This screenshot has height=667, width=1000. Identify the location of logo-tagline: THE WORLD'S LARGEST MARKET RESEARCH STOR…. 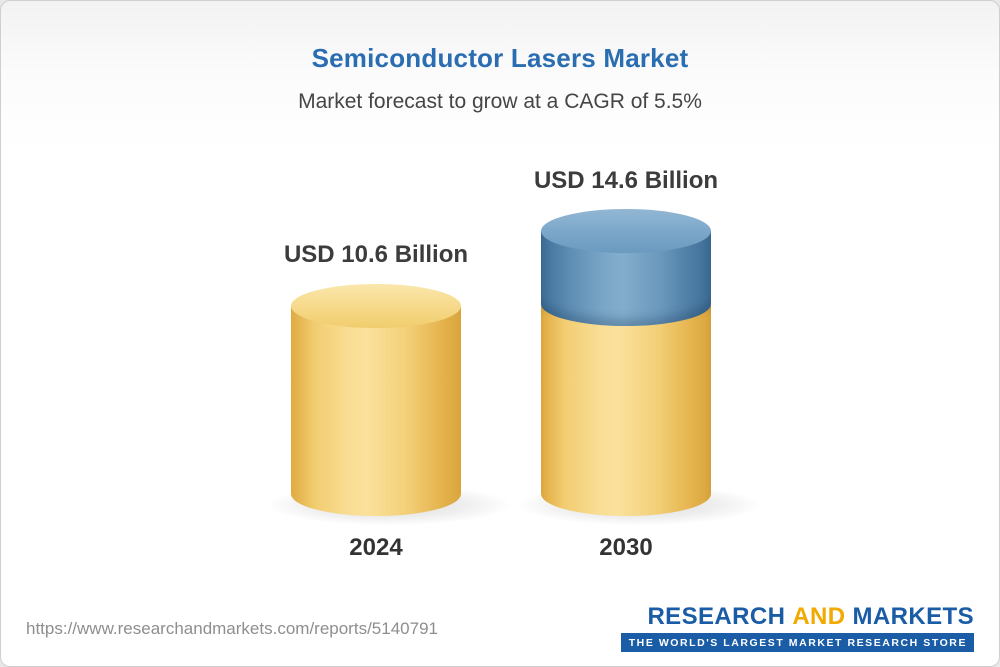
(797, 642).